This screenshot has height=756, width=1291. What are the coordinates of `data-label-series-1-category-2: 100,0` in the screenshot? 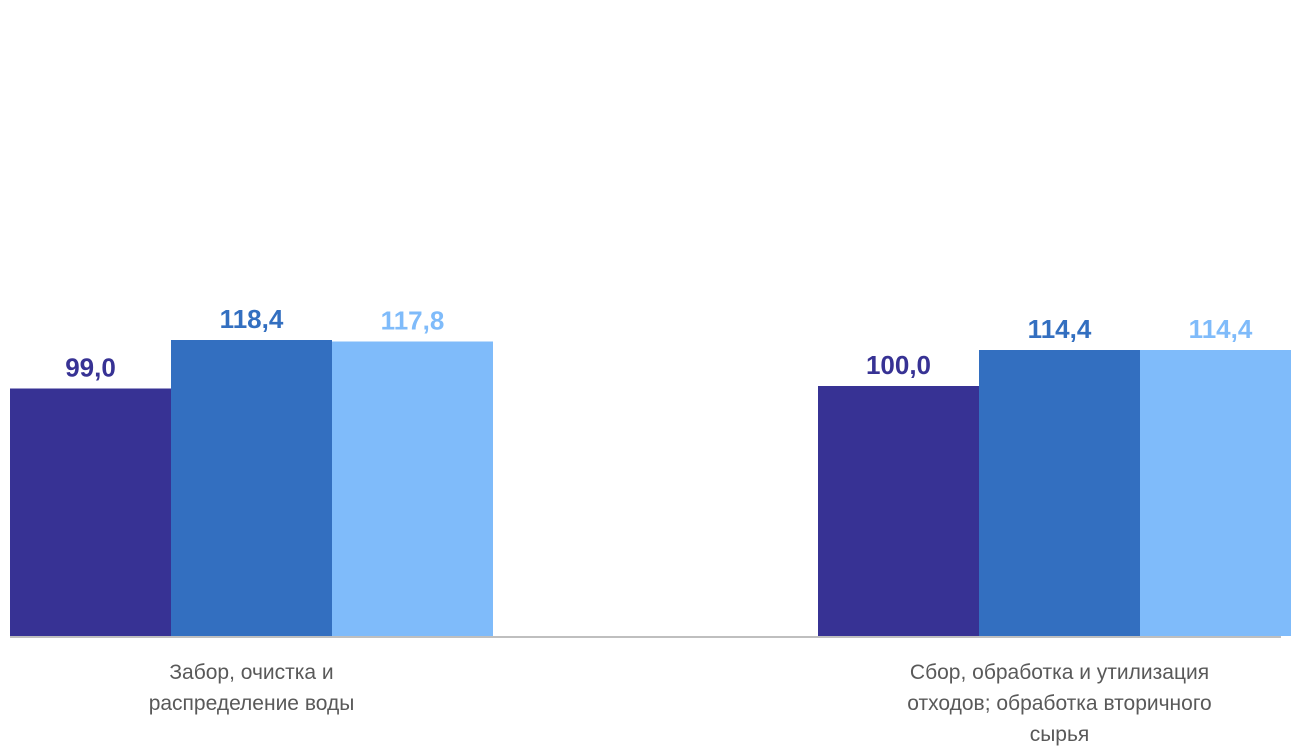 It's located at (898, 365).